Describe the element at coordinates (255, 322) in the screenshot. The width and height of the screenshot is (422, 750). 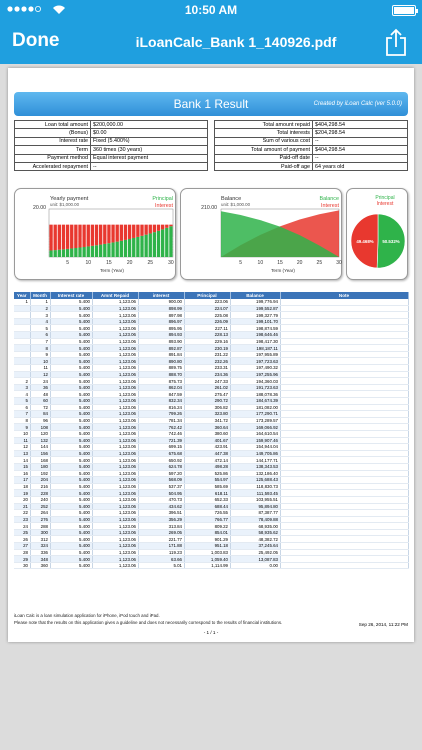
I see `table-cell: 199,101.70` at that location.